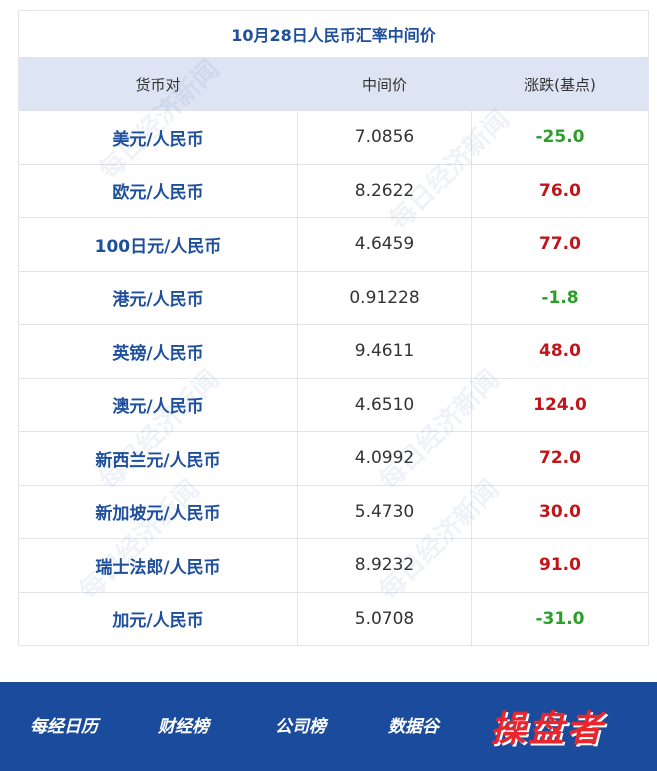  Describe the element at coordinates (158, 458) in the screenshot. I see `currency-pair: 新西兰元/人民币` at that location.